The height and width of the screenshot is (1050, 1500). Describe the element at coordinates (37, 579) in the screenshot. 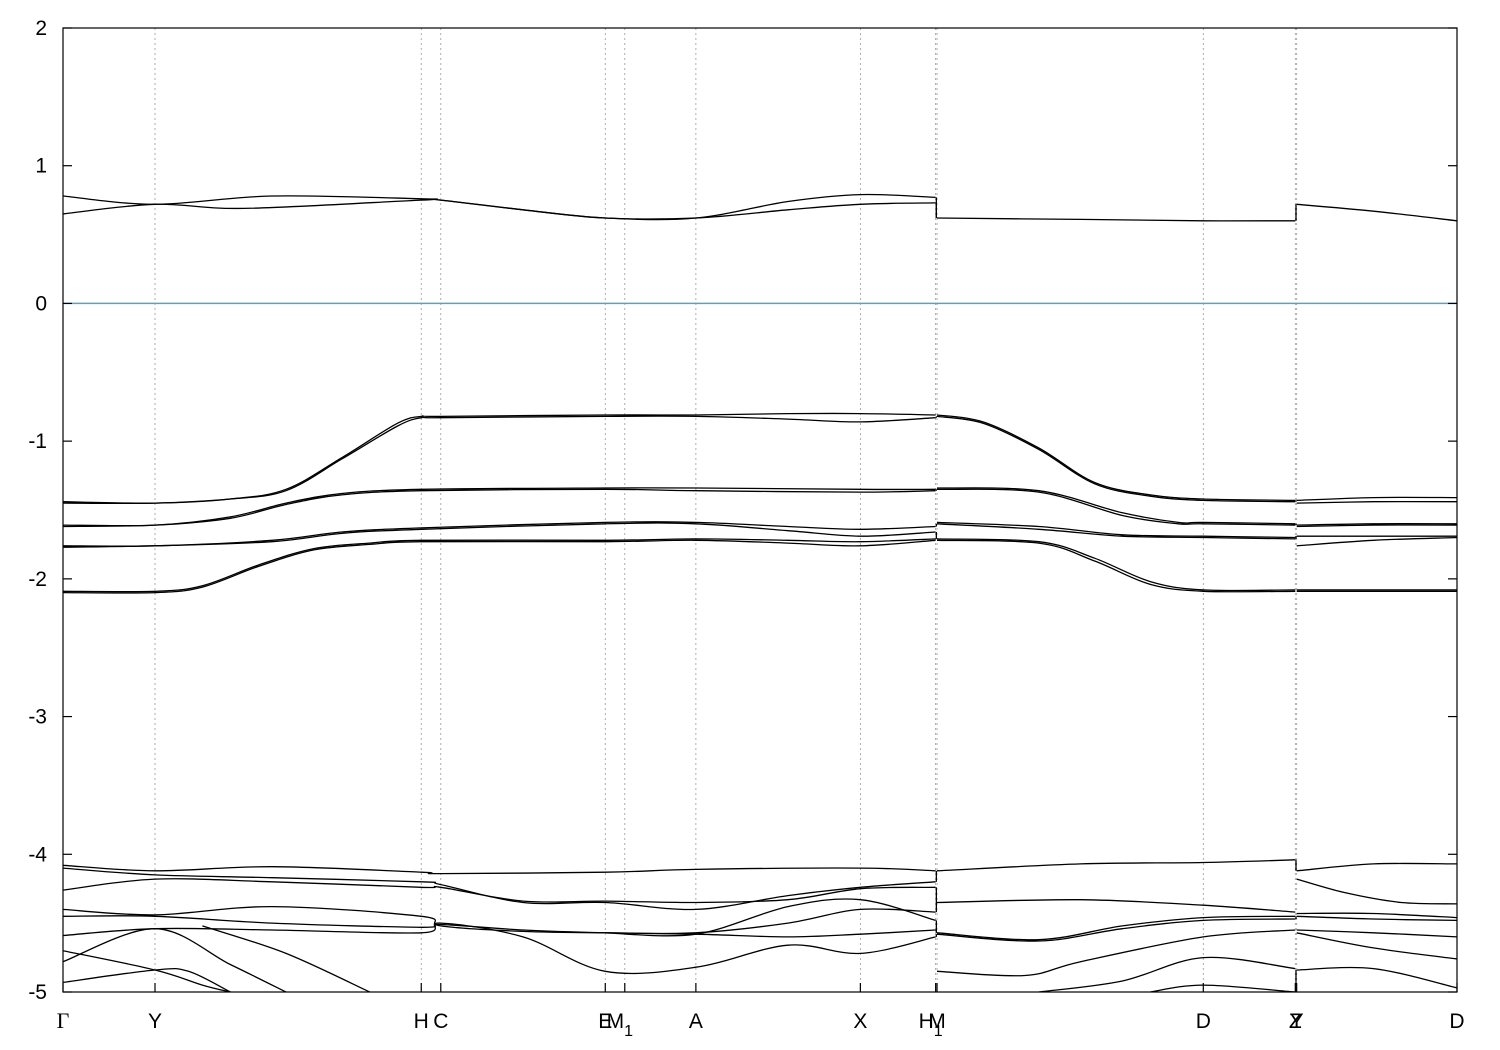

I see `y-tick-label: -2` at that location.